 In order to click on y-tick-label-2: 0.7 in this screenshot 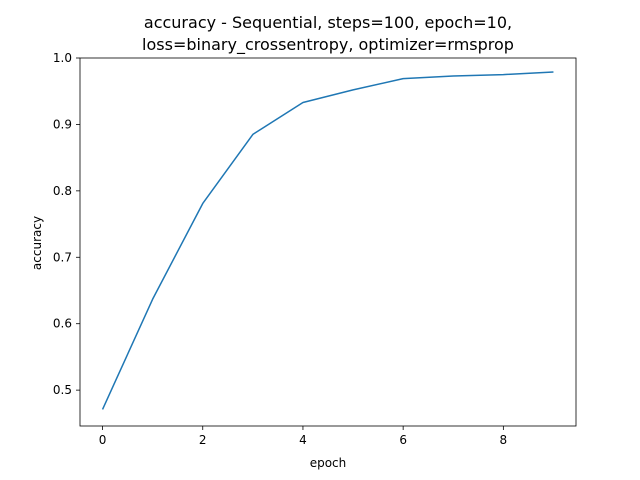, I will do `click(62, 257)`.